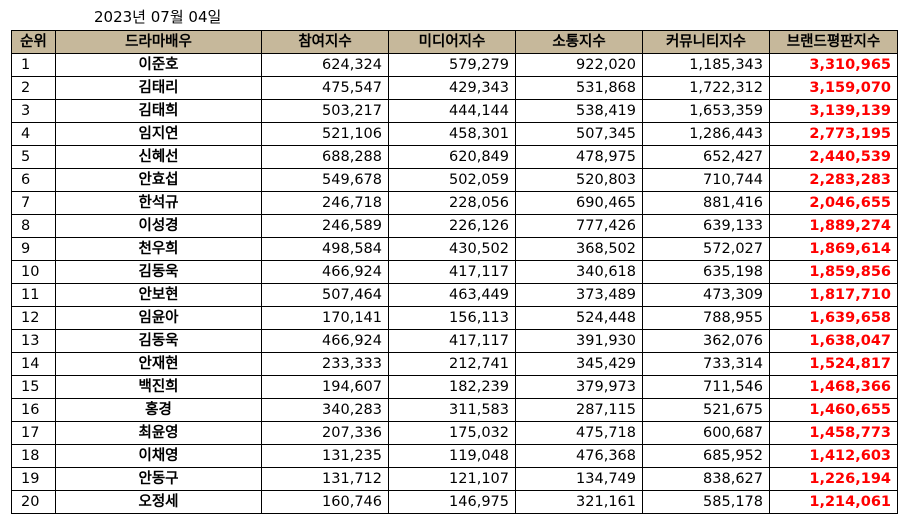 The image size is (919, 516). I want to click on rank-cell: 1, so click(33, 65).